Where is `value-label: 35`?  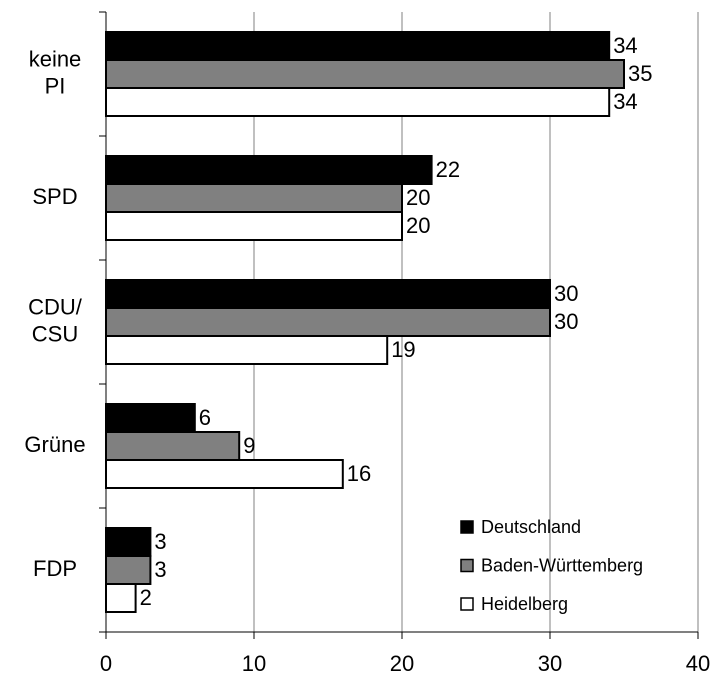
value-label: 35 is located at coordinates (640, 73).